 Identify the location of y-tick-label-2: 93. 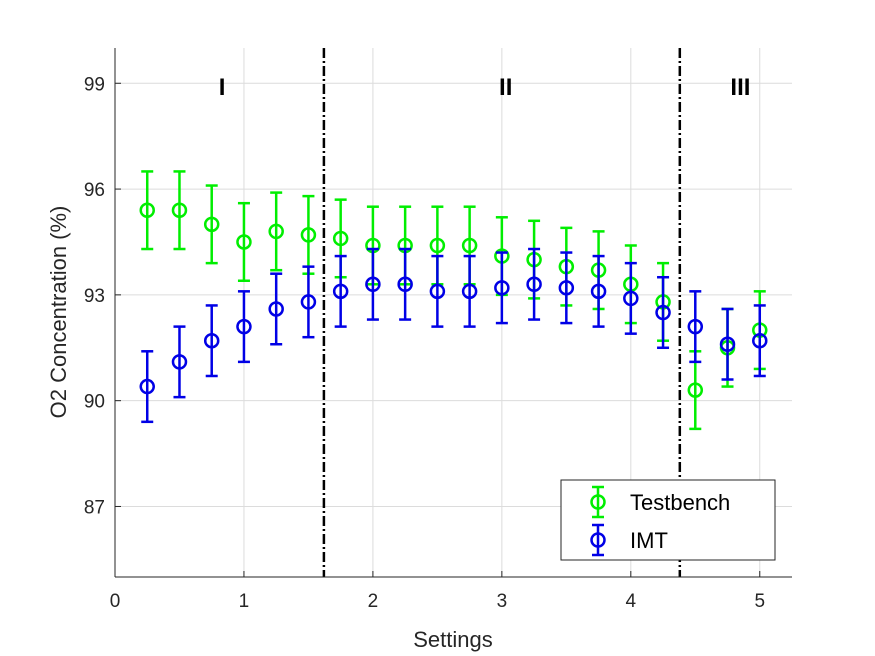
(94, 296).